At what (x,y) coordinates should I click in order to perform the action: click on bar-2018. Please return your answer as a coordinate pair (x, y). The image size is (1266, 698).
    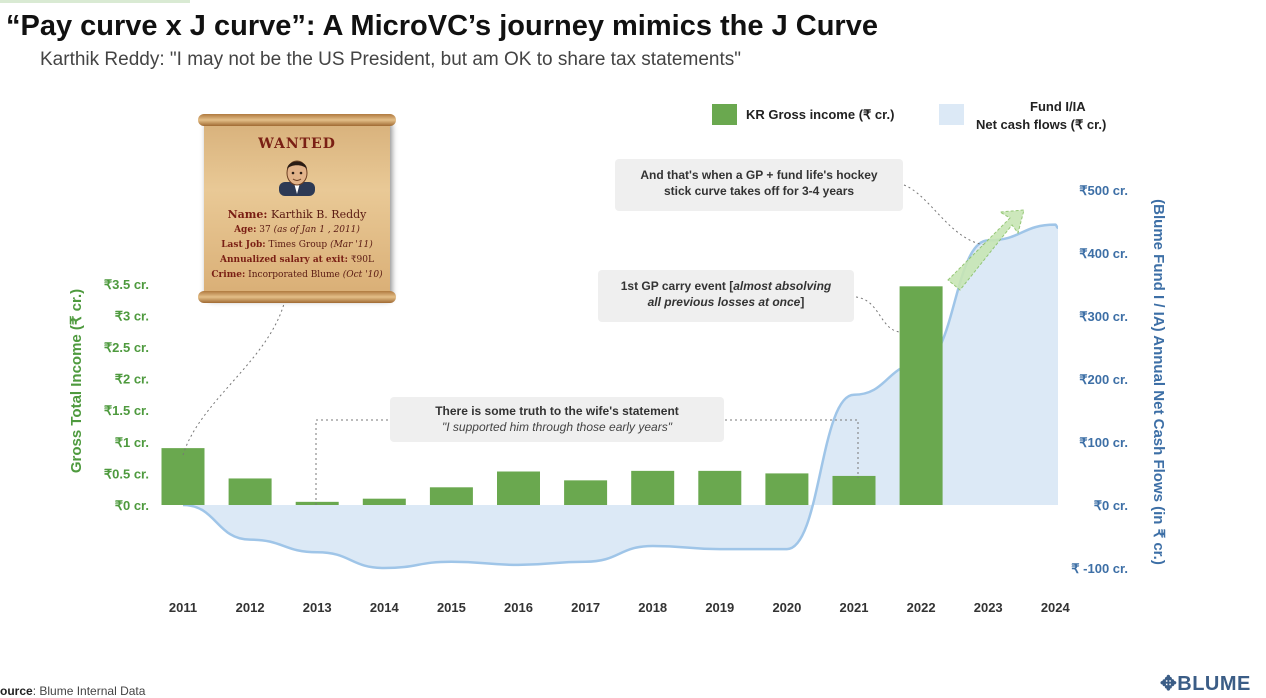
    Looking at the image, I should click on (653, 487).